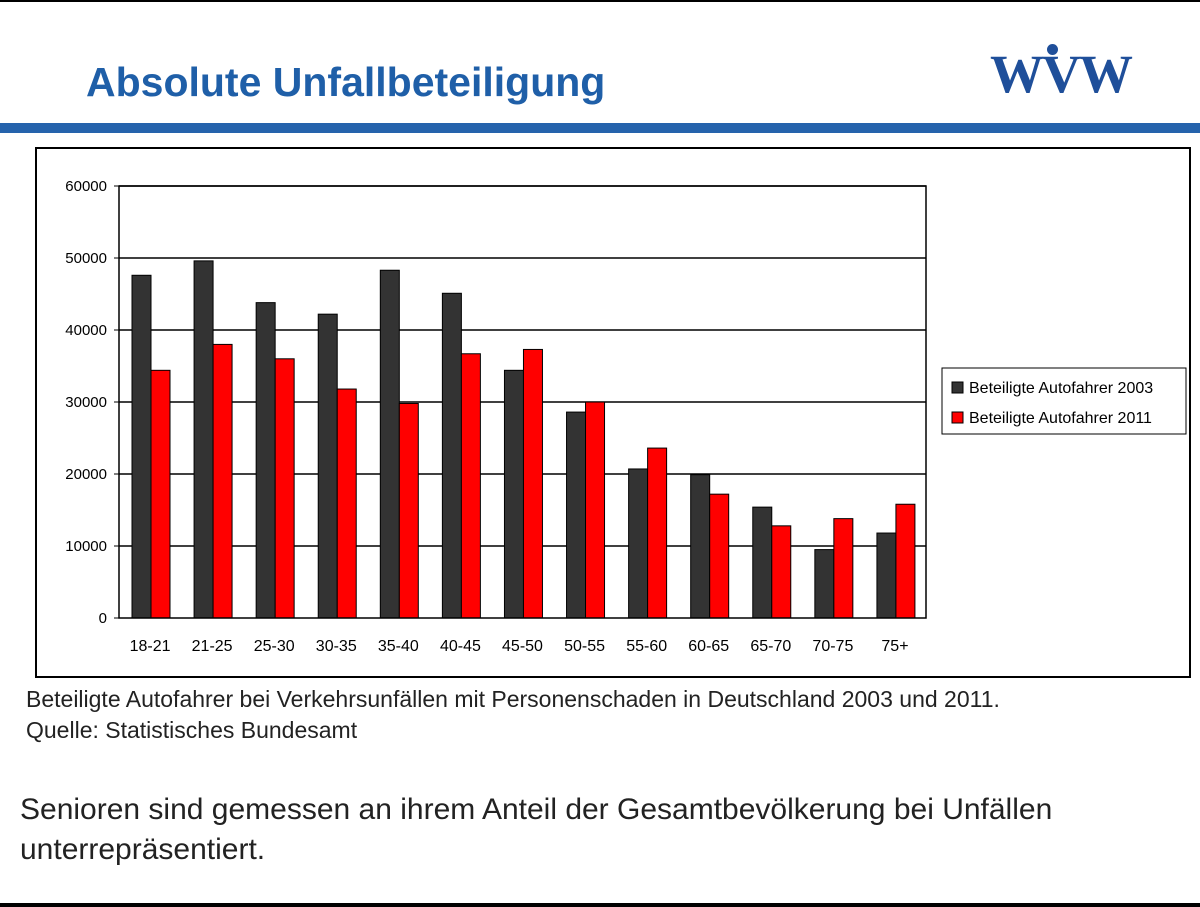 The image size is (1200, 907). Describe the element at coordinates (460, 646) in the screenshot. I see `x-tick-label: 40-45` at that location.